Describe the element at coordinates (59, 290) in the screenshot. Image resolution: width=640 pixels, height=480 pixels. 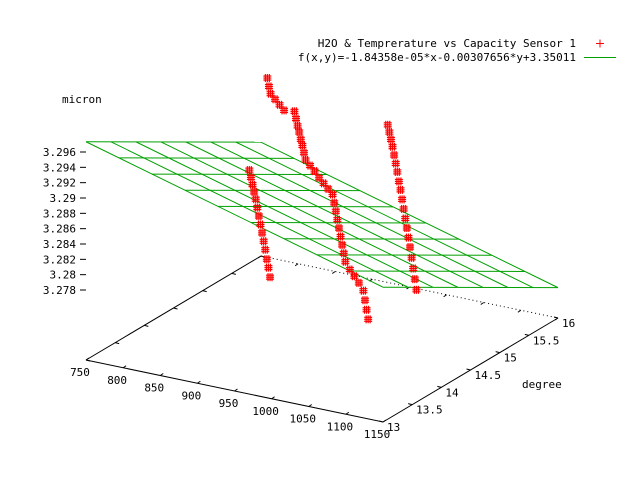
I see `z-tick-label: 3.278` at that location.